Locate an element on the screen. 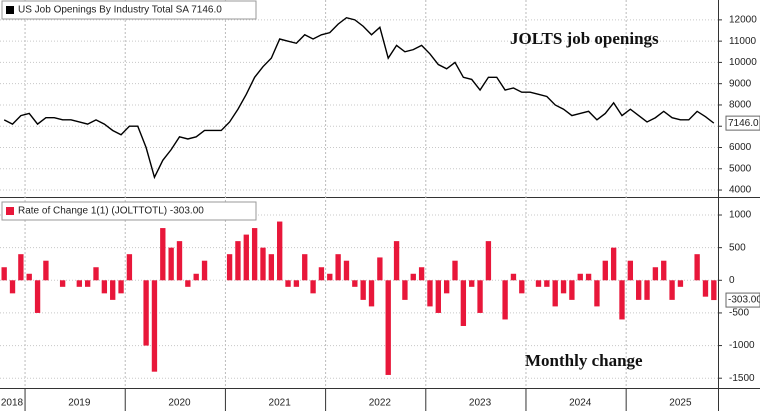 This screenshot has height=411, width=760. y-tick-label: -1000 is located at coordinates (742, 345).